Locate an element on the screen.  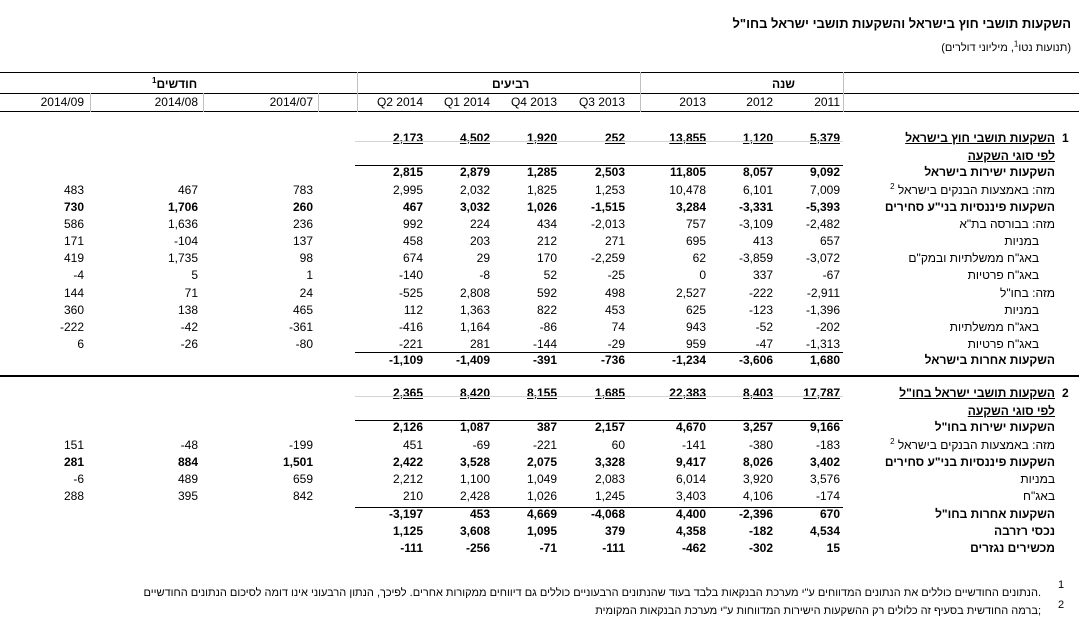
row-label: באג"ח פרטיות is located at coordinates (1003, 344).